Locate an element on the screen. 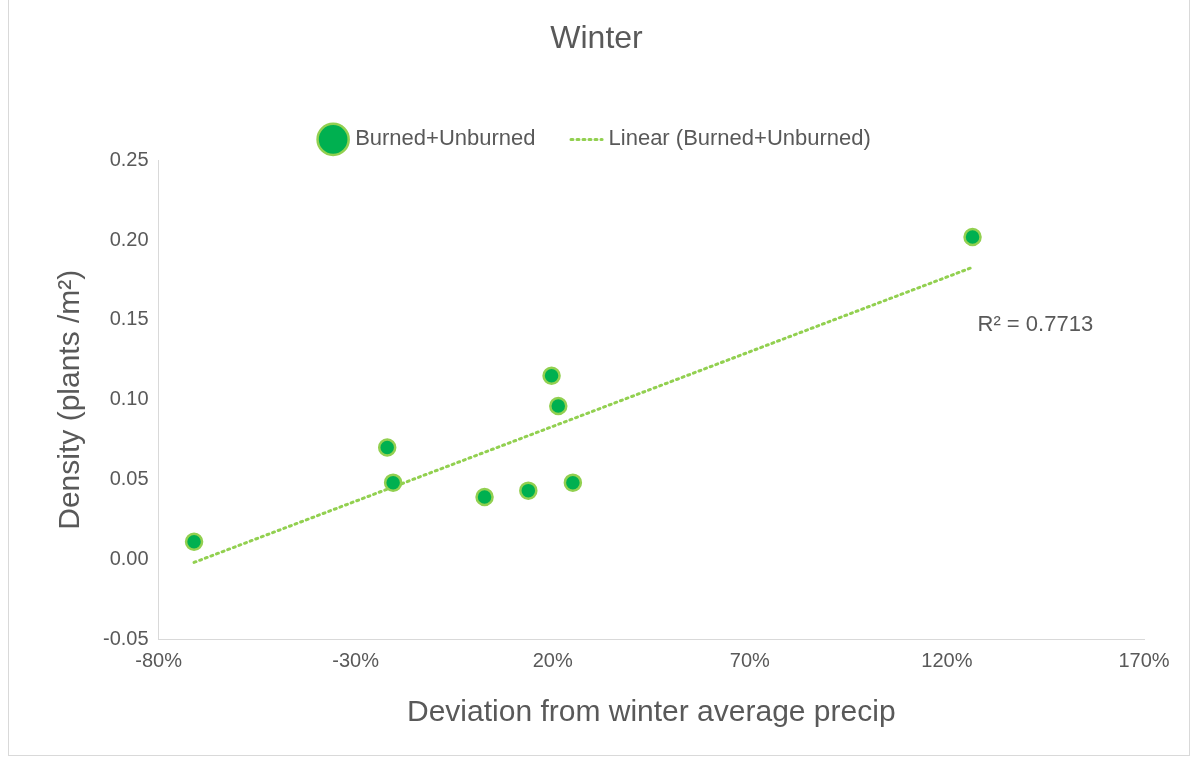 Image resolution: width=1195 pixels, height=759 pixels. x-tick-label: 170% is located at coordinates (1144, 659).